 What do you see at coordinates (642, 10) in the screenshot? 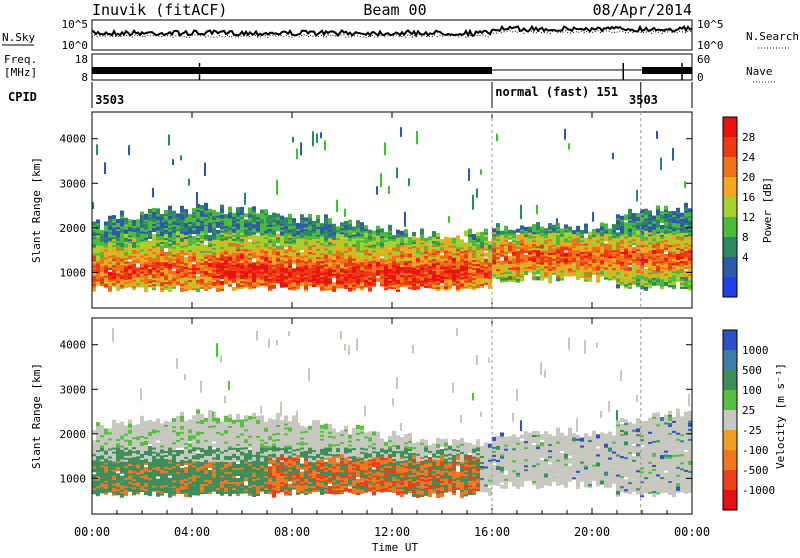
I see `date-title: 08/Apr/2014` at bounding box center [642, 10].